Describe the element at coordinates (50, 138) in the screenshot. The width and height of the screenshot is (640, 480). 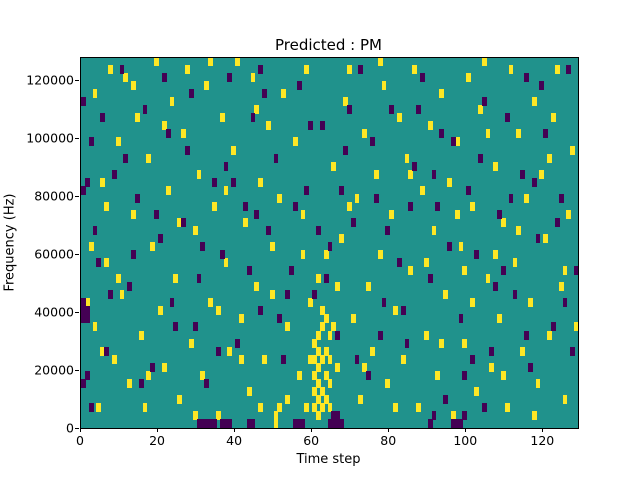
I see `y-tick-label: 100000` at that location.